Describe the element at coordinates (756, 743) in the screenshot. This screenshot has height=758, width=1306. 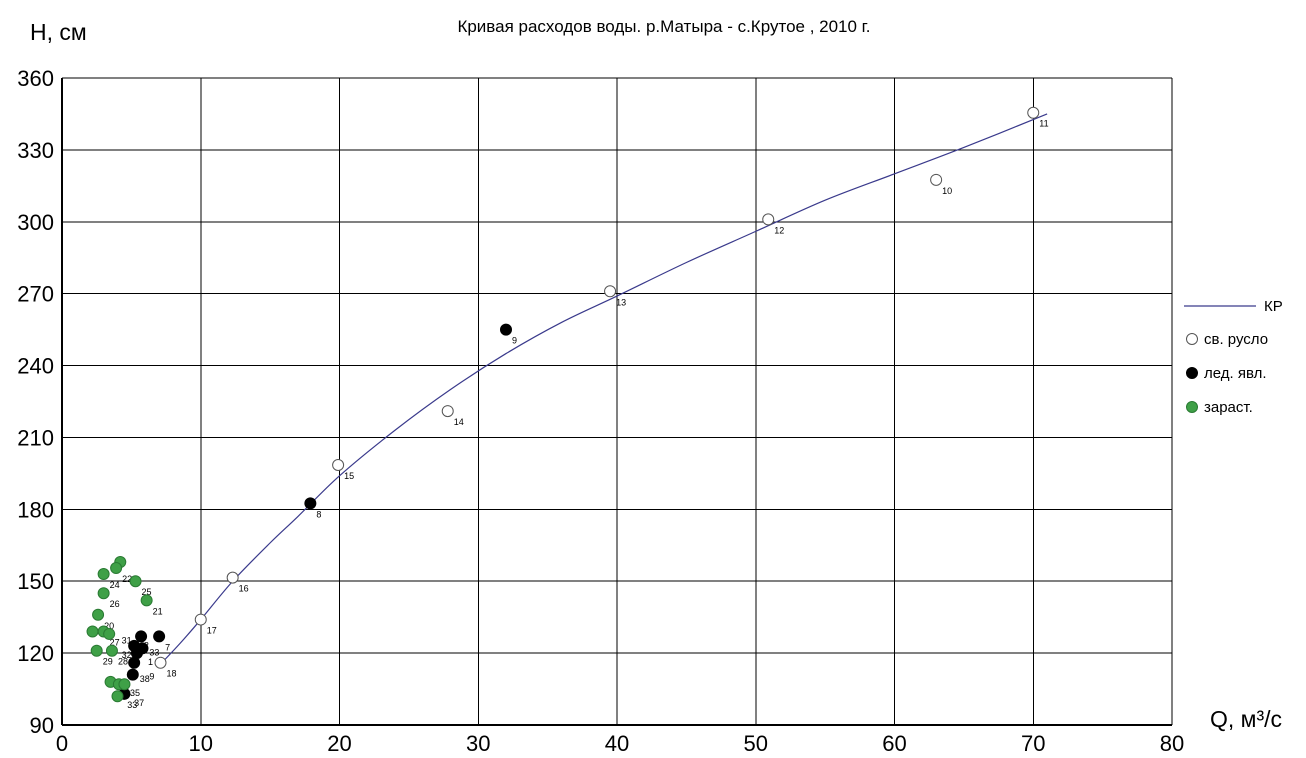
I see `x-tick-label: 50` at that location.